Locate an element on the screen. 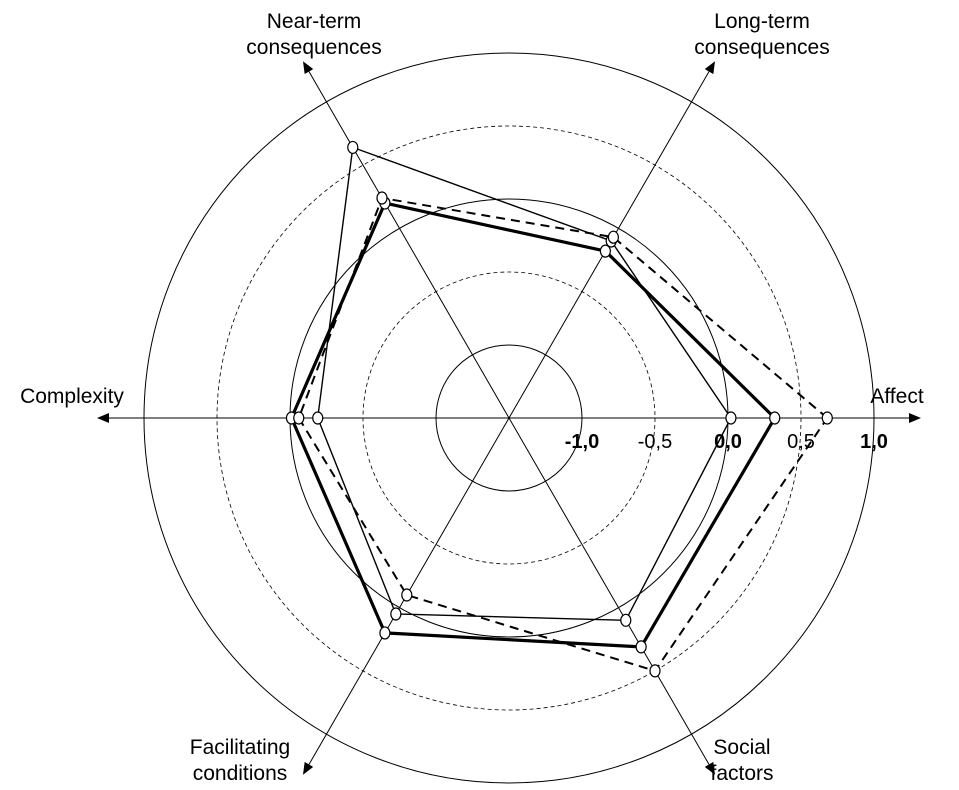 The width and height of the screenshot is (959, 790). axis-label-line: conditions is located at coordinates (240, 773).